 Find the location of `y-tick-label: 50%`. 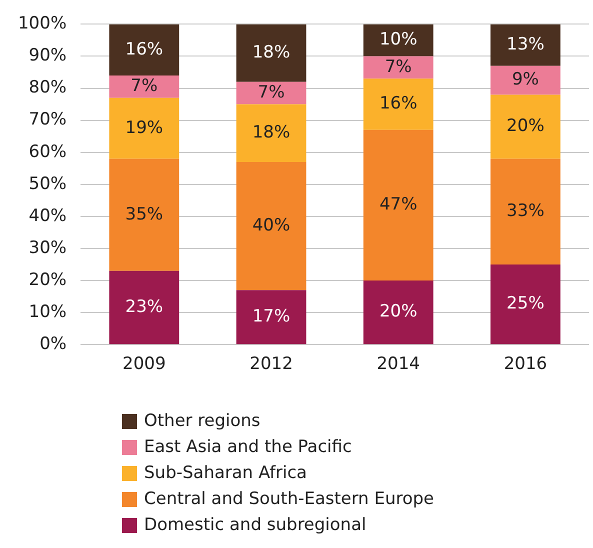

y-tick-label: 50% is located at coordinates (47, 184).